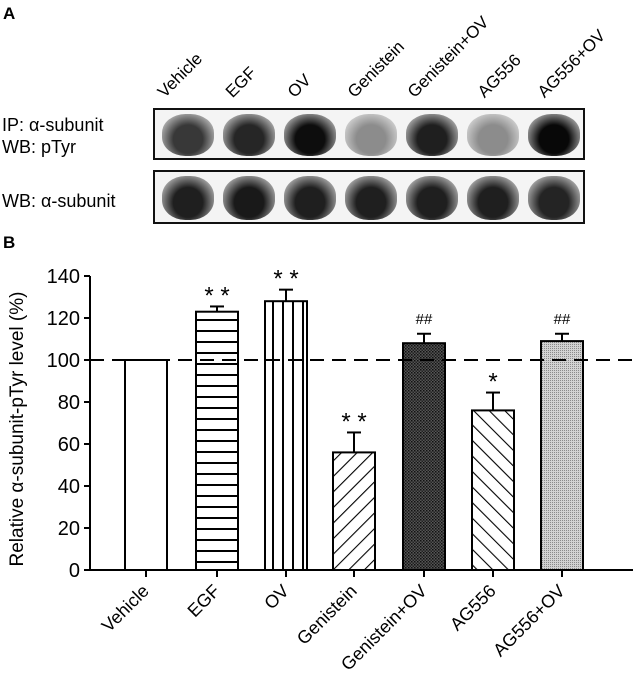 The image size is (633, 686). What do you see at coordinates (562, 455) in the screenshot?
I see `bar-ag556-plus-ov` at bounding box center [562, 455].